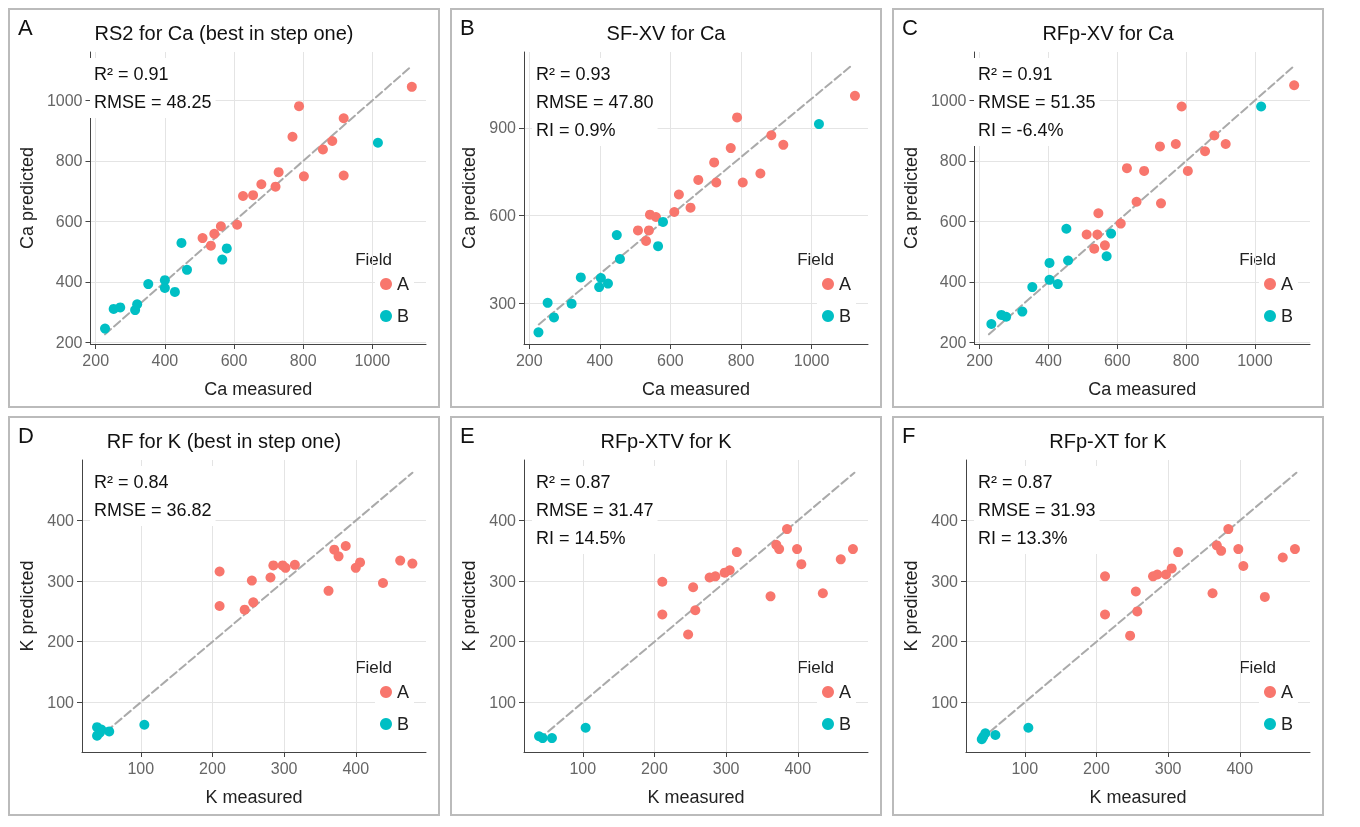 Image resolution: width=1360 pixels, height=827 pixels. Describe the element at coordinates (153, 102) in the screenshot. I see `annotation: RMSE = 48.25` at that location.